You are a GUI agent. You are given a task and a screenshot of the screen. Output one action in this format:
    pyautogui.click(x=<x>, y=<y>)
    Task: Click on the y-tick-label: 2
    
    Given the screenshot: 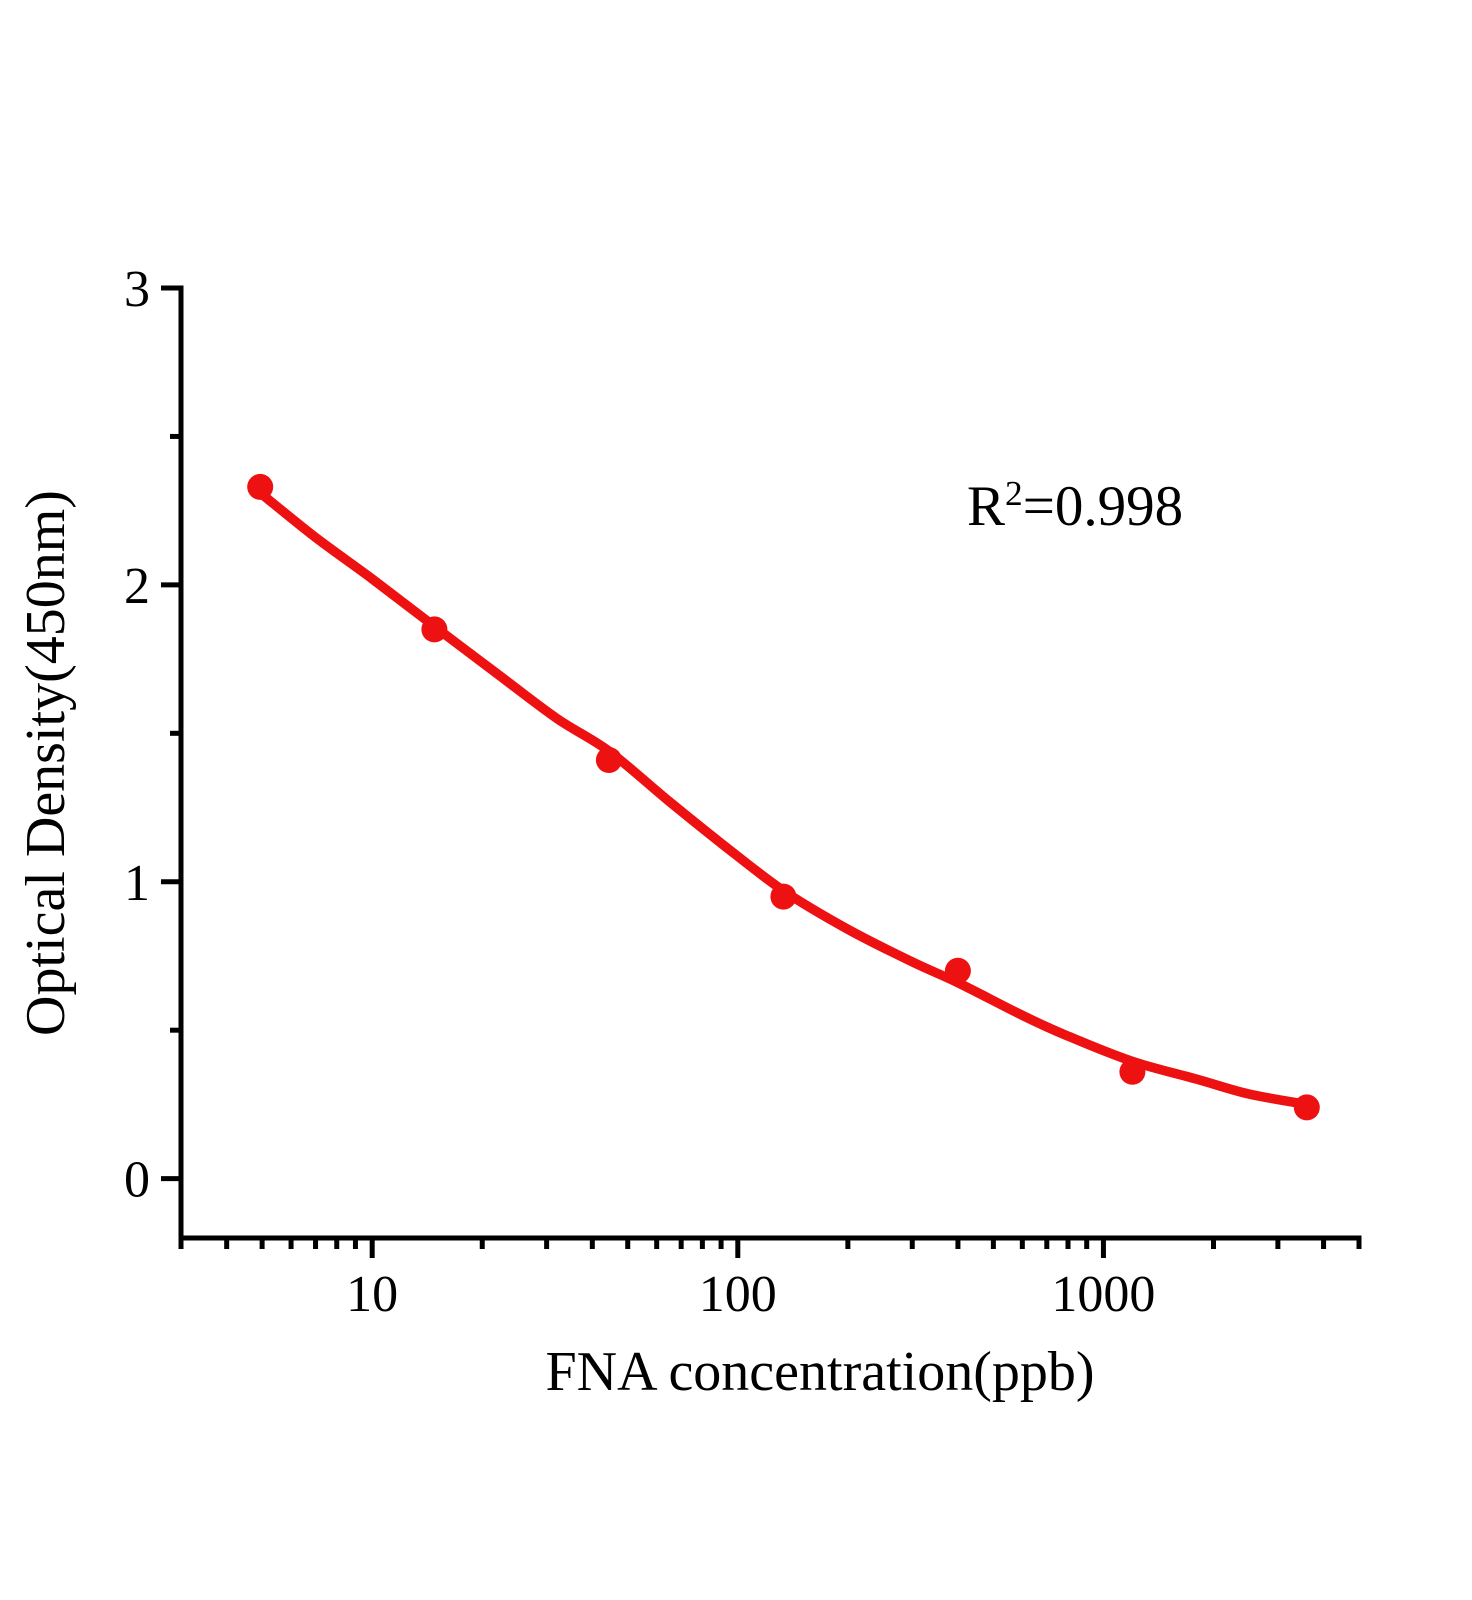 What is the action you would take?
    pyautogui.click(x=137, y=586)
    